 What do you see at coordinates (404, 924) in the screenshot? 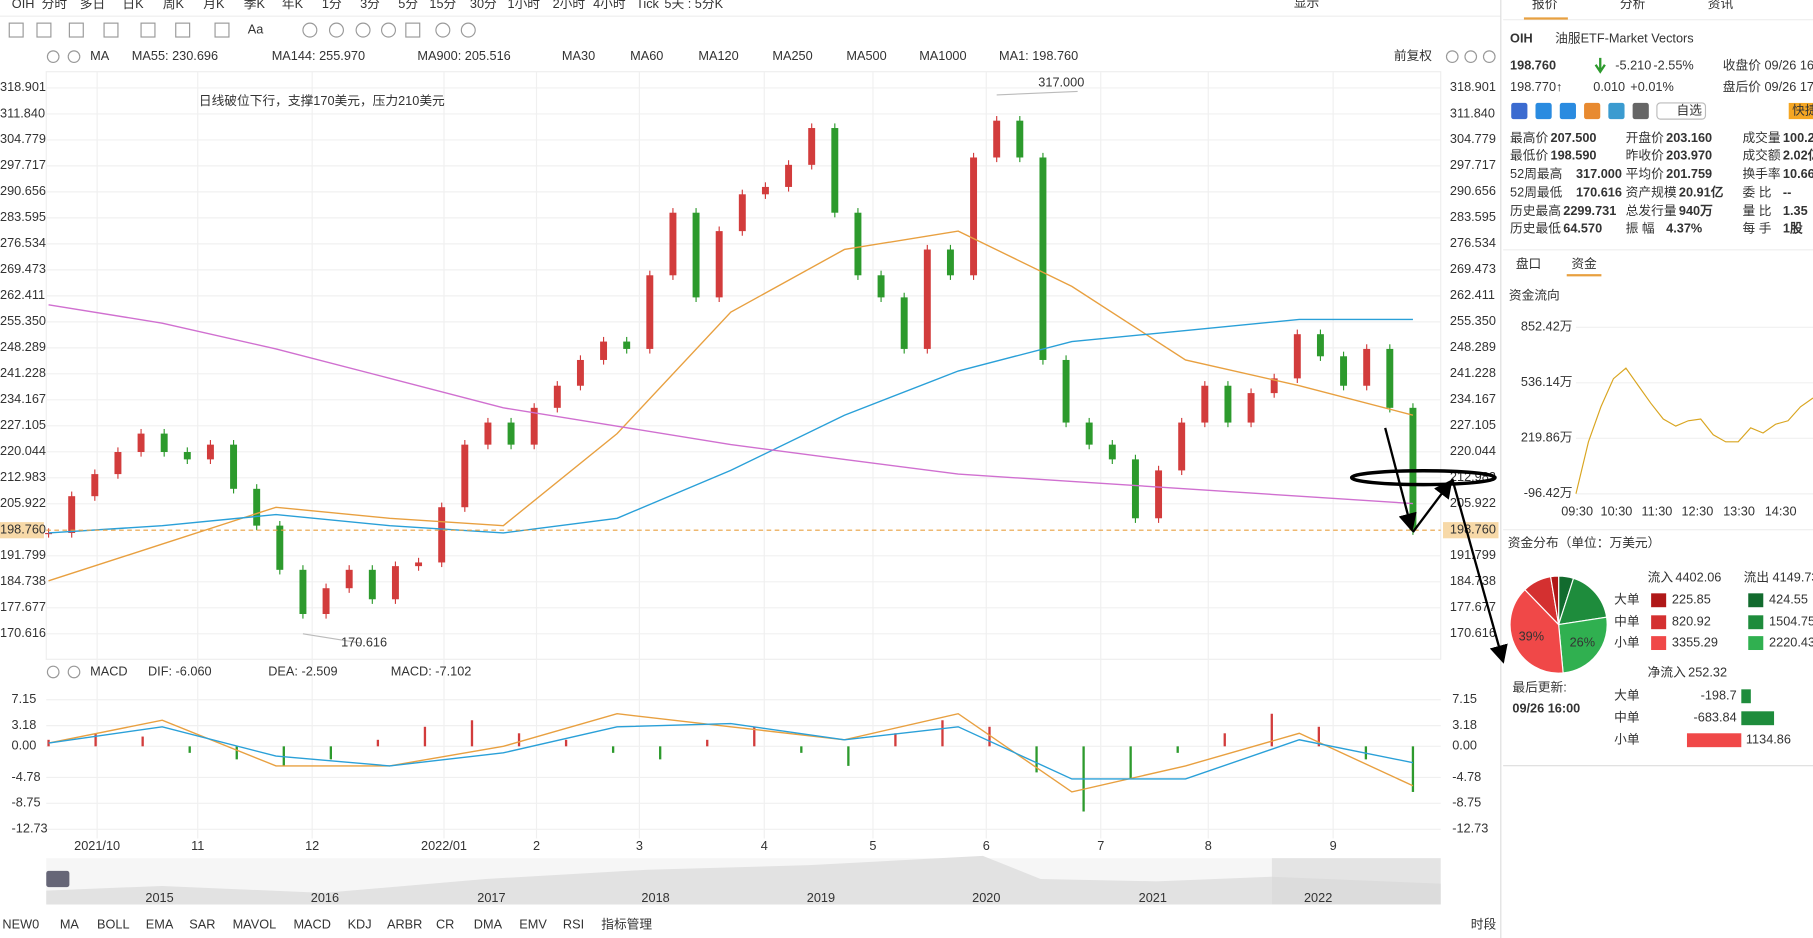
I see `indicator-tab: ARBR` at bounding box center [404, 924].